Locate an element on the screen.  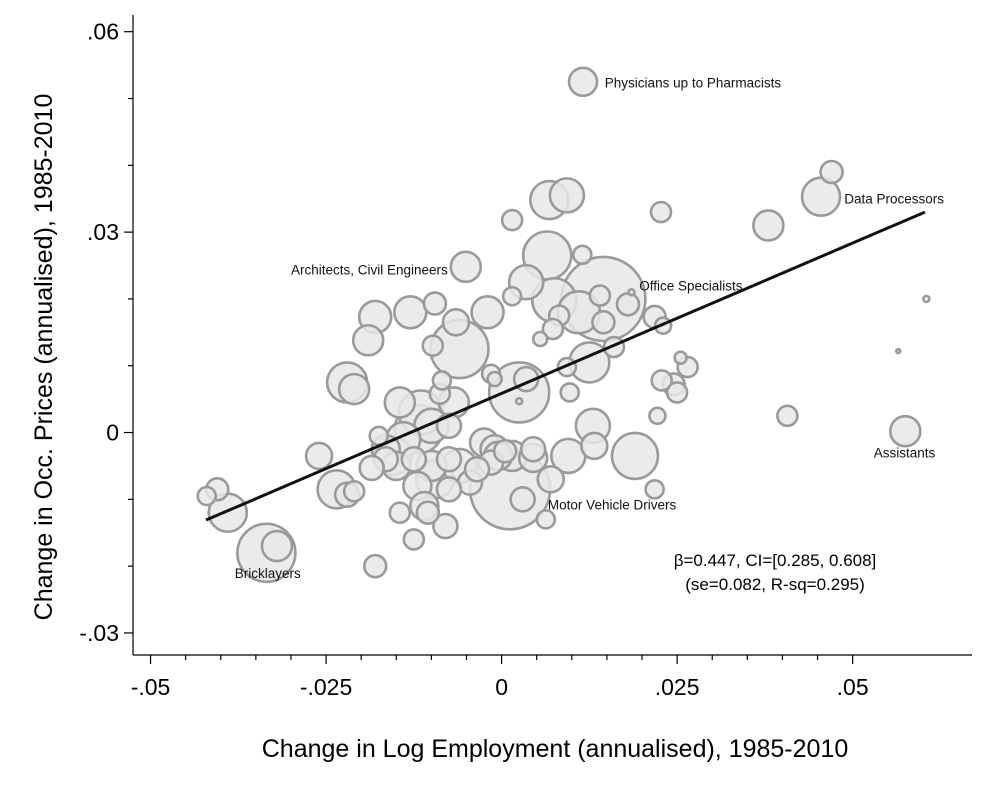
x-tick-label: -.05 is located at coordinates (151, 687).